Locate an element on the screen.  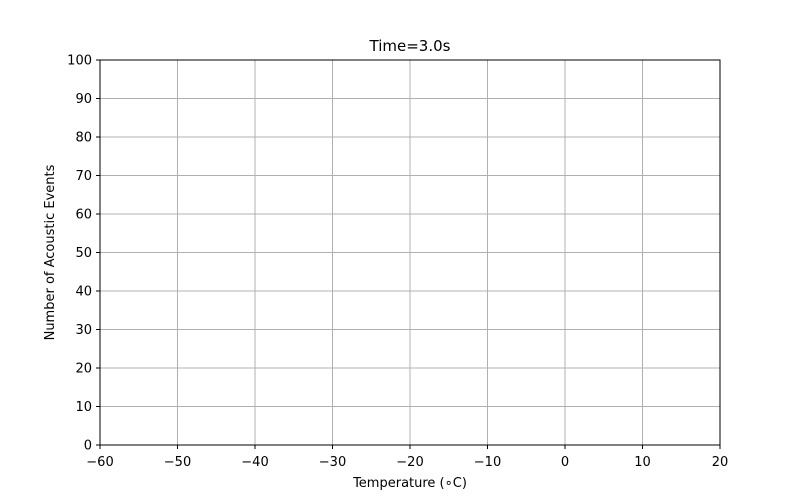
y-tick-label: 70 is located at coordinates (83, 176).